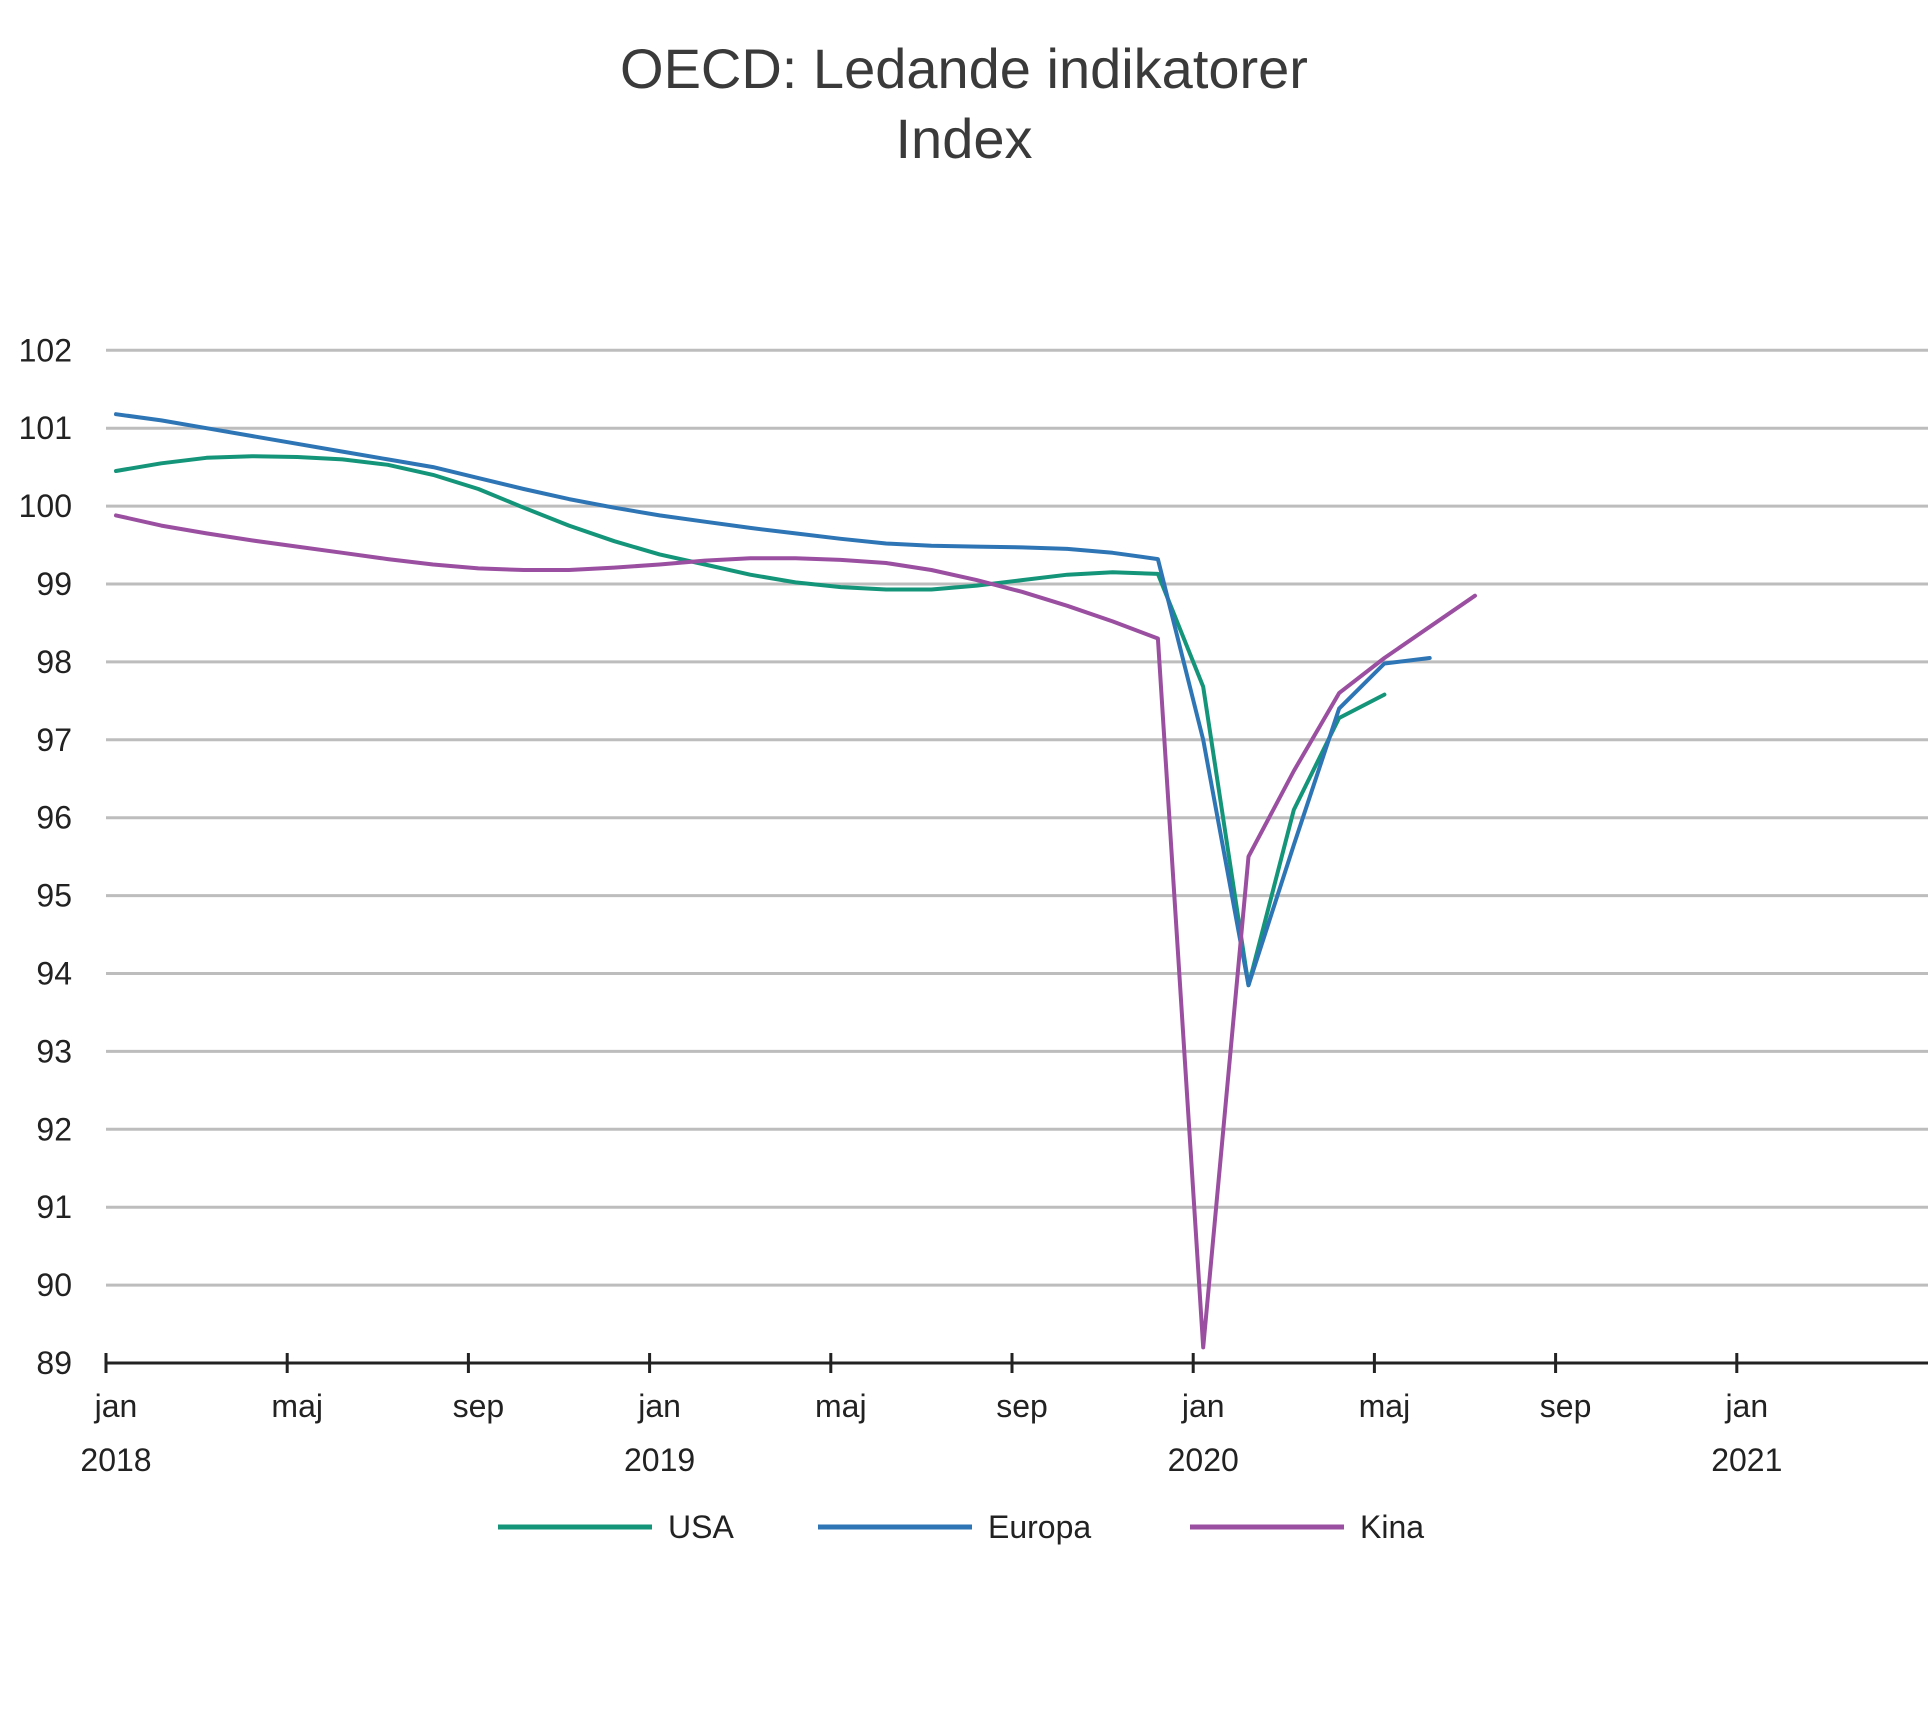 Image resolution: width=1928 pixels, height=1729 pixels. What do you see at coordinates (964, 68) in the screenshot?
I see `chart-title: OECD: Ledande indikatorer` at bounding box center [964, 68].